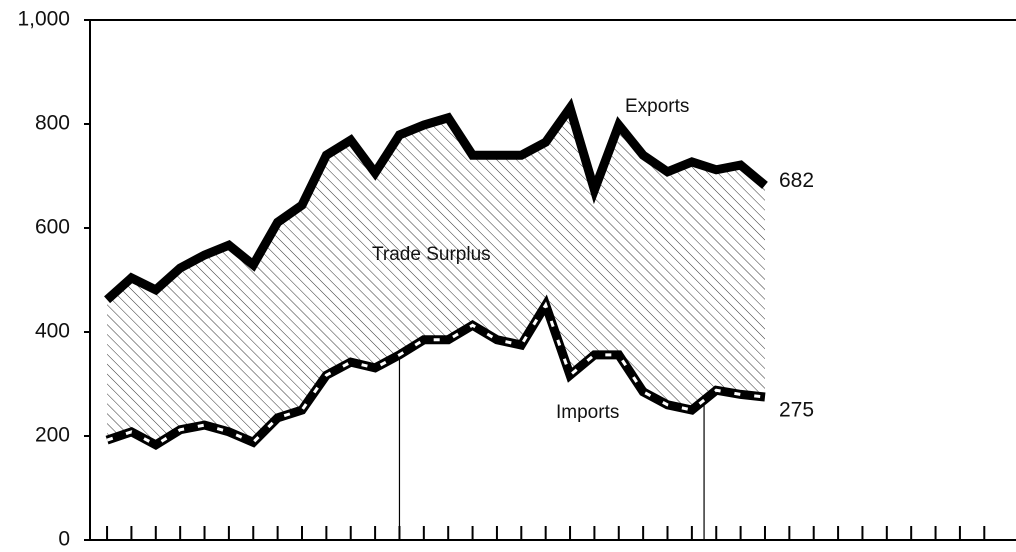  Describe the element at coordinates (43, 19) in the screenshot. I see `y-tick-label: 1,000` at that location.